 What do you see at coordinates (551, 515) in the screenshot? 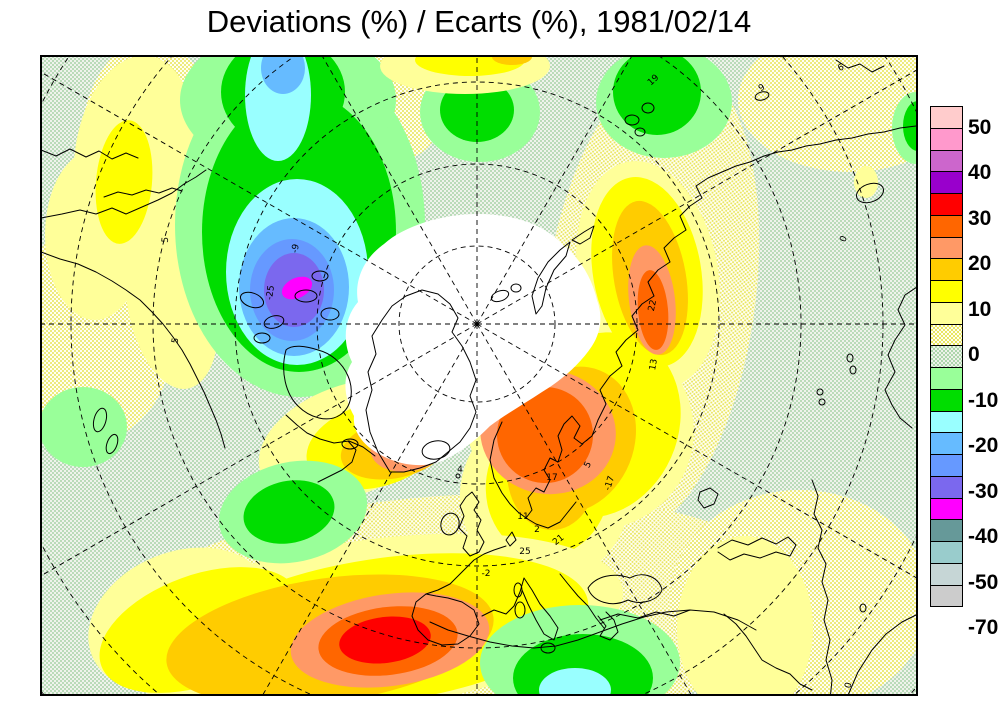
I see `coast-baltic` at bounding box center [551, 515].